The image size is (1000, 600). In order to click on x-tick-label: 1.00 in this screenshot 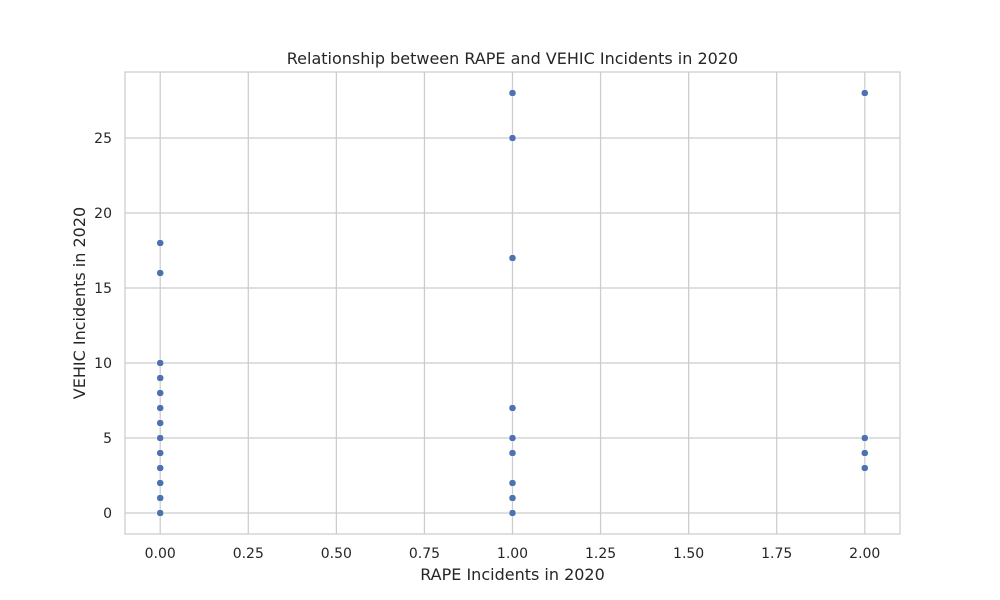, I will do `click(512, 554)`.